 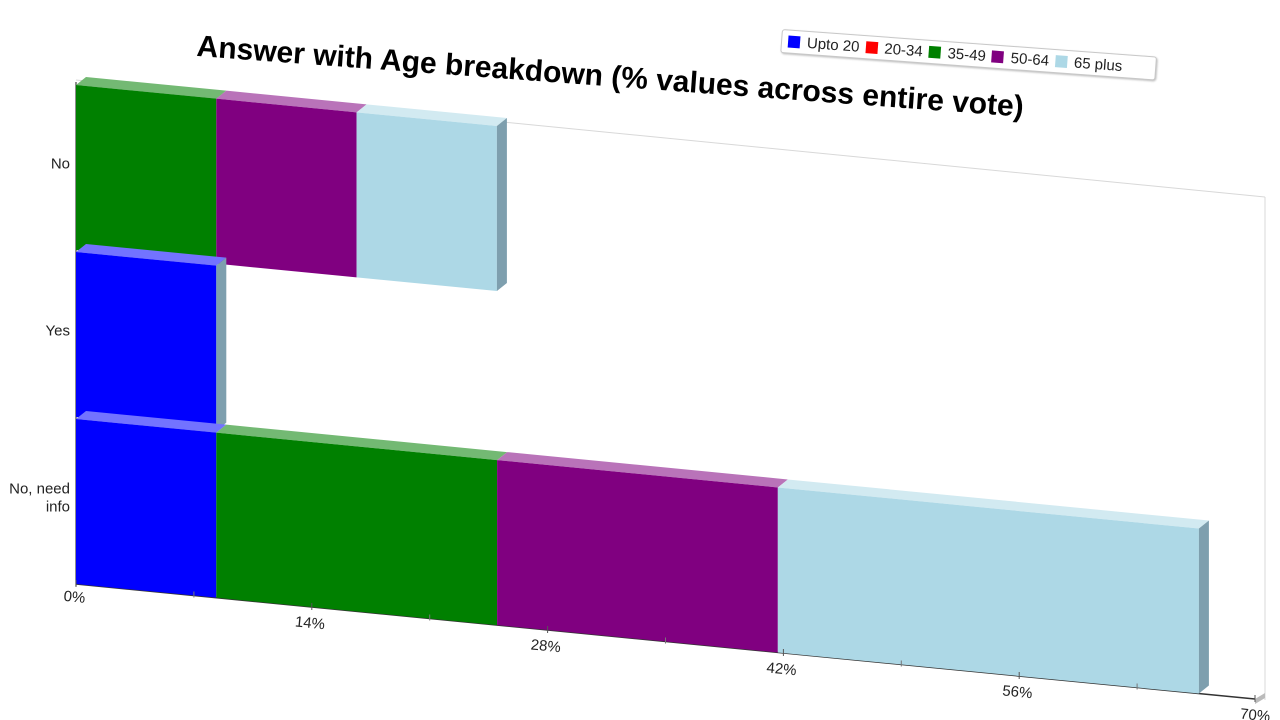 I want to click on x-axis-end-cap, so click(x=1260, y=698).